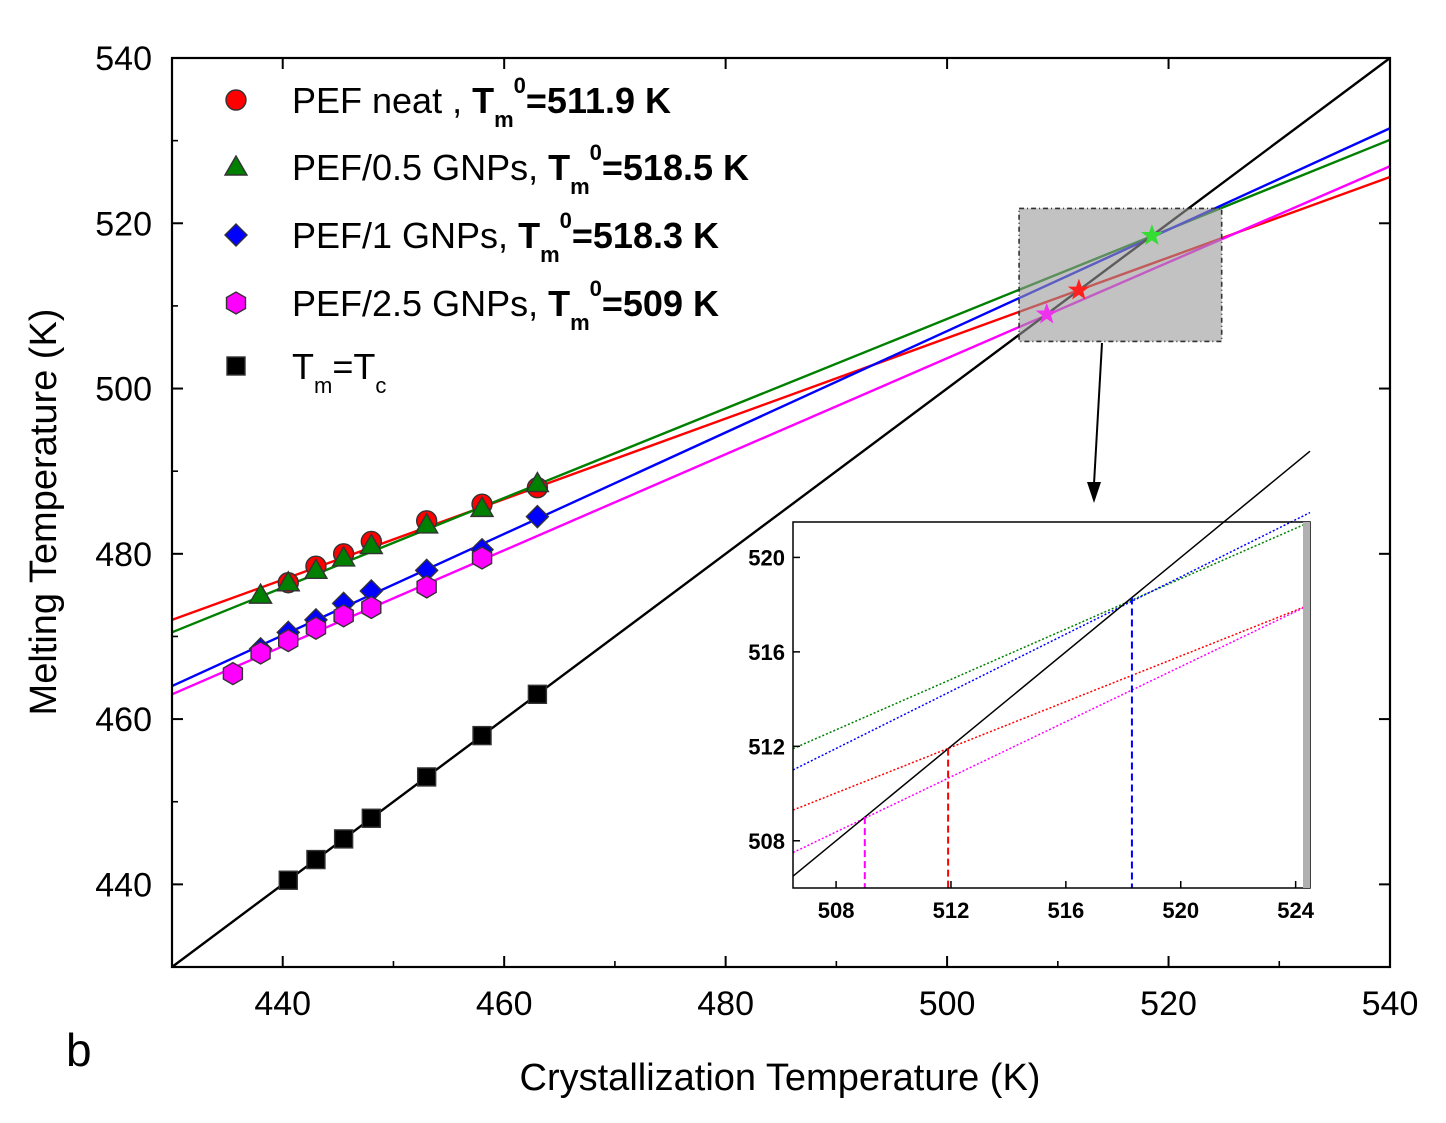 The image size is (1446, 1123). I want to click on x-tick-label-5: 540, so click(1390, 1004).